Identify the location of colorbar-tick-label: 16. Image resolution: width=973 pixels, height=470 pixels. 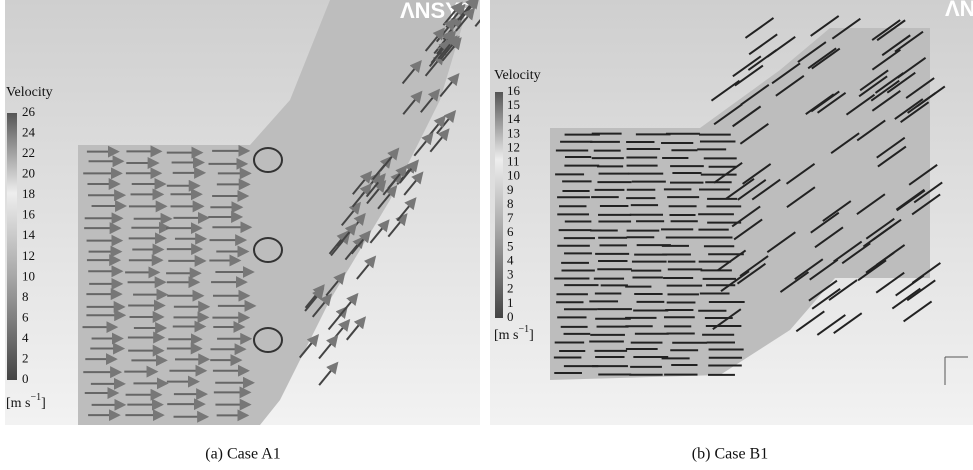
(514, 90).